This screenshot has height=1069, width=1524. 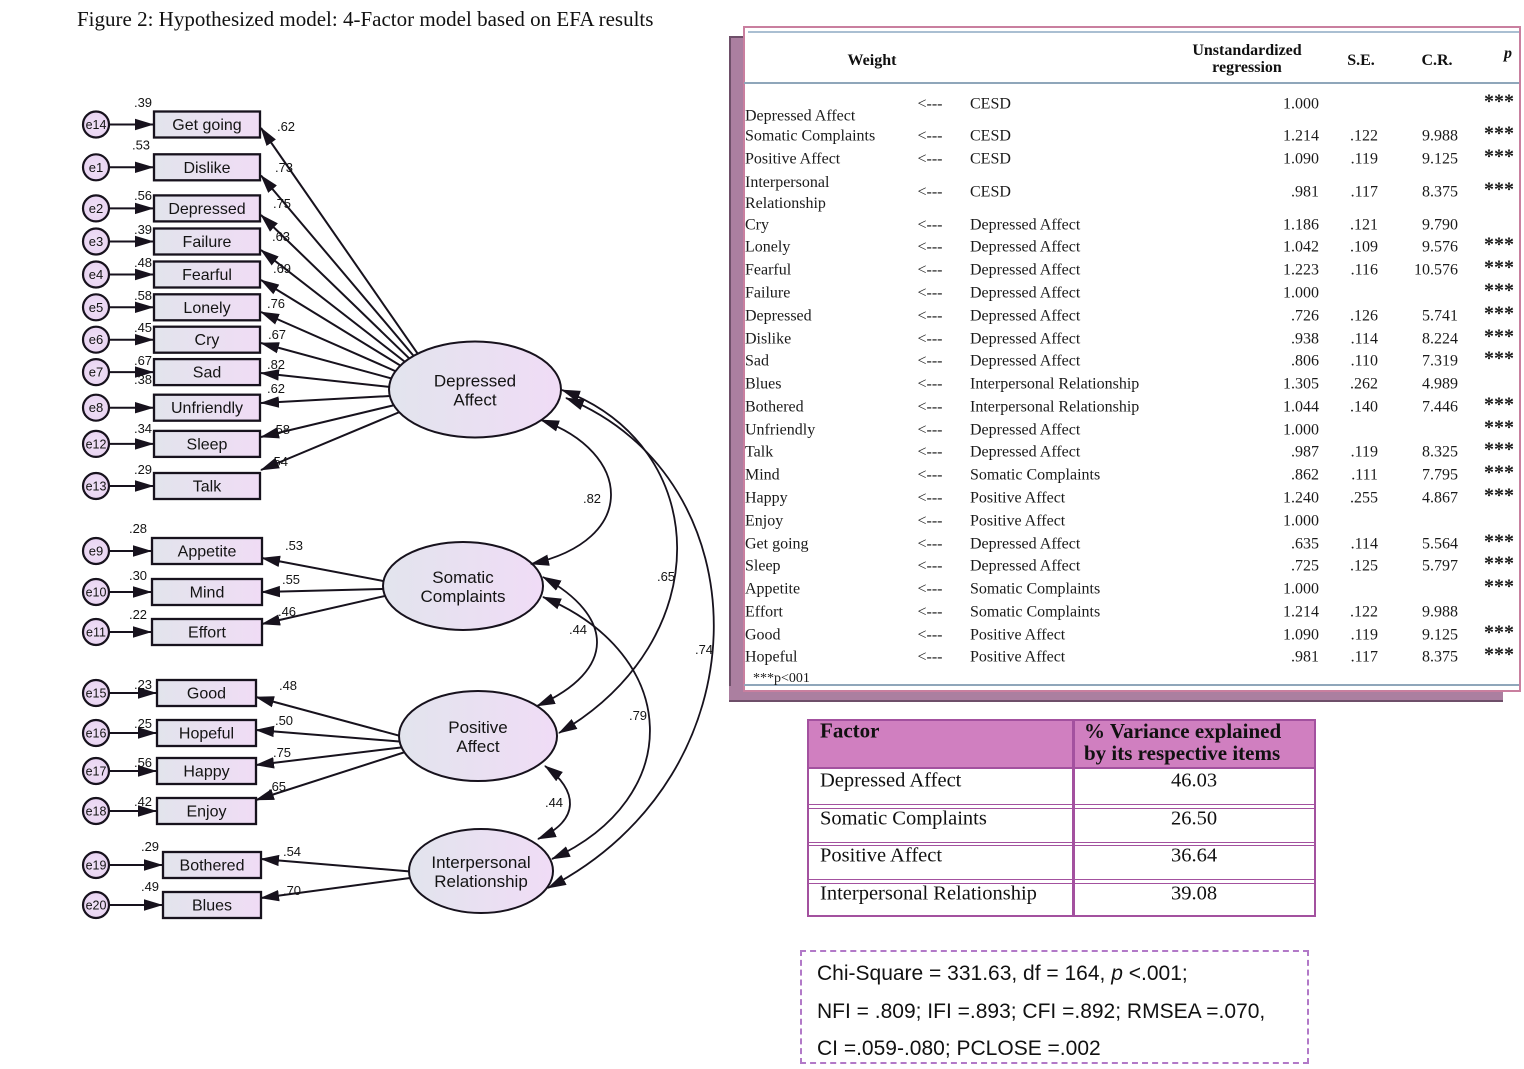 I want to click on svg-text: e1, so click(x=96, y=167).